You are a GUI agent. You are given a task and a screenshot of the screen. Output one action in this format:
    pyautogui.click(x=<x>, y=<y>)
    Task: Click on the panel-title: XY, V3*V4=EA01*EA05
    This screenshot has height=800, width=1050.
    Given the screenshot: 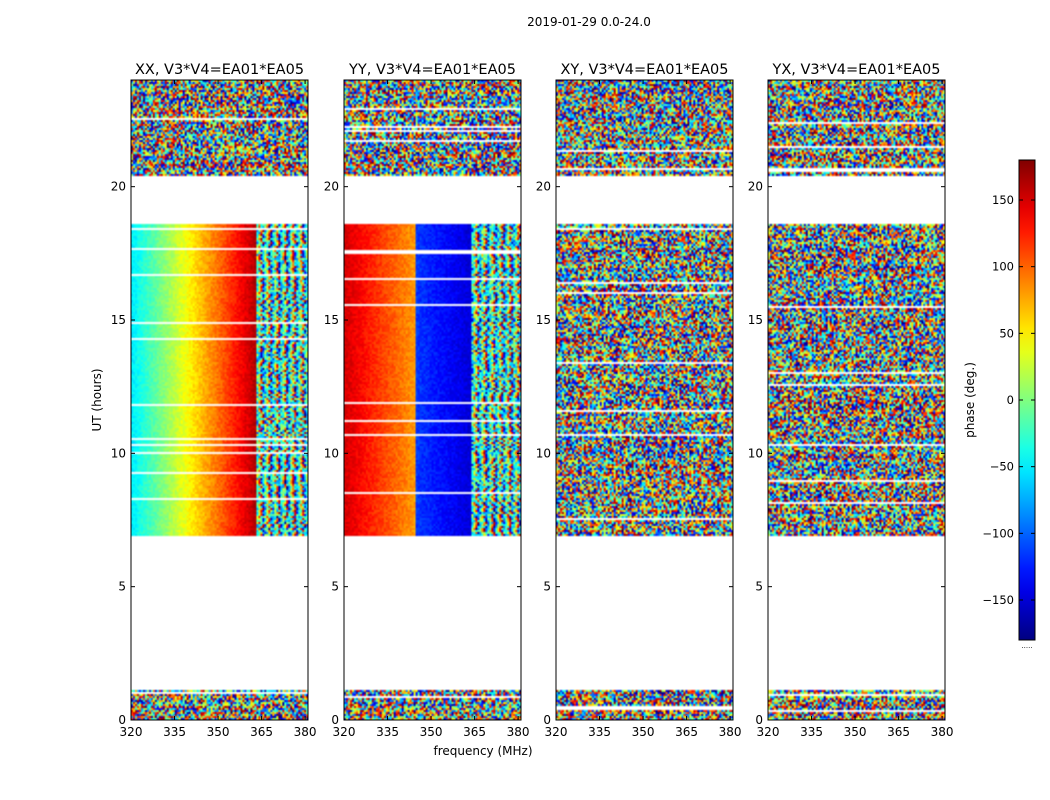 What is the action you would take?
    pyautogui.click(x=644, y=70)
    